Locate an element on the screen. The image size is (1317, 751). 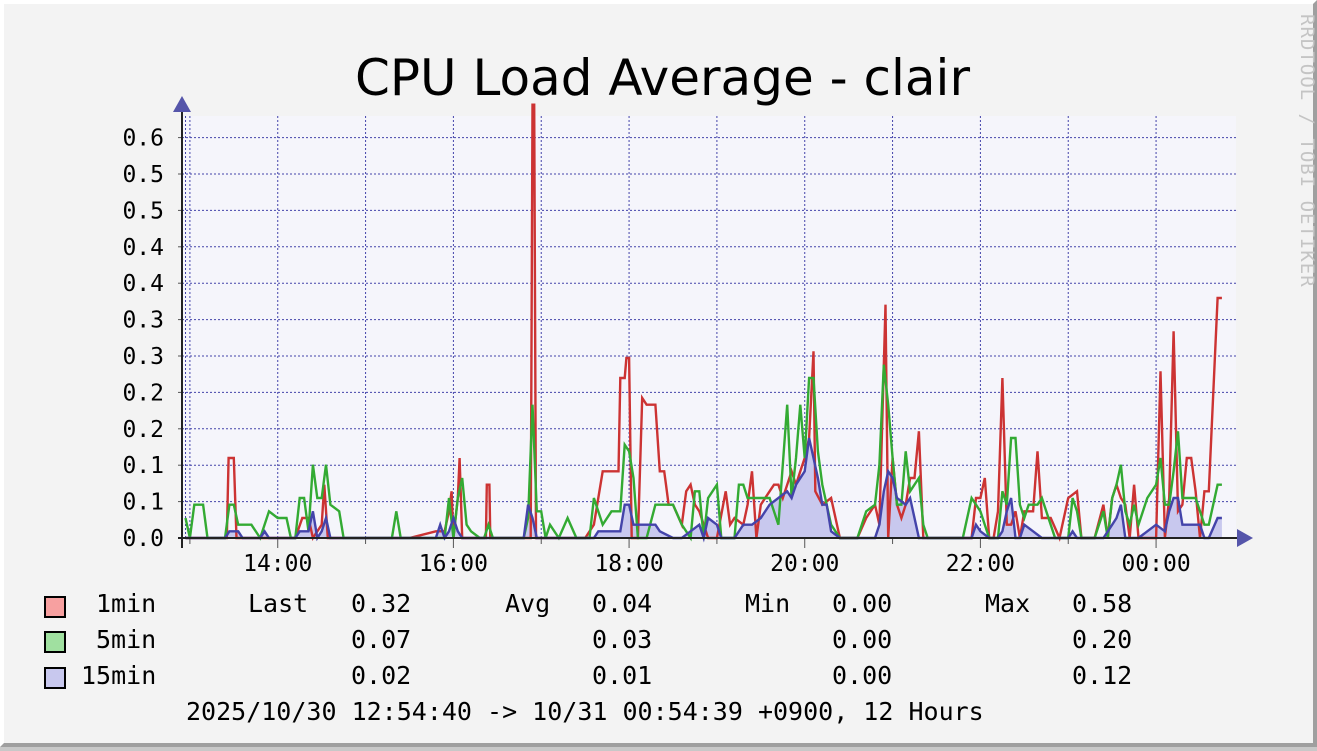
x-tick-label: 14:00 is located at coordinates (277, 564).